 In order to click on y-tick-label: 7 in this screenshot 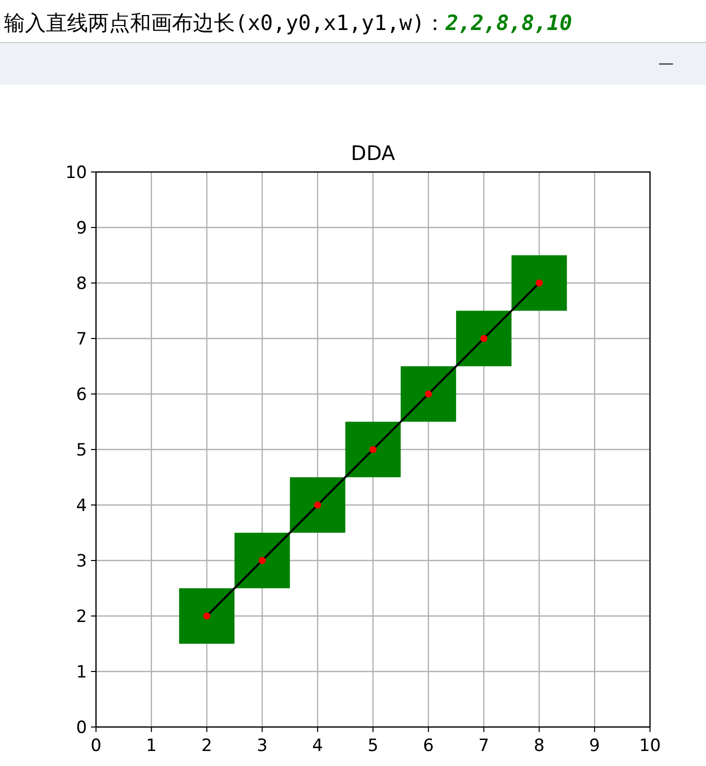, I will do `click(81, 340)`.